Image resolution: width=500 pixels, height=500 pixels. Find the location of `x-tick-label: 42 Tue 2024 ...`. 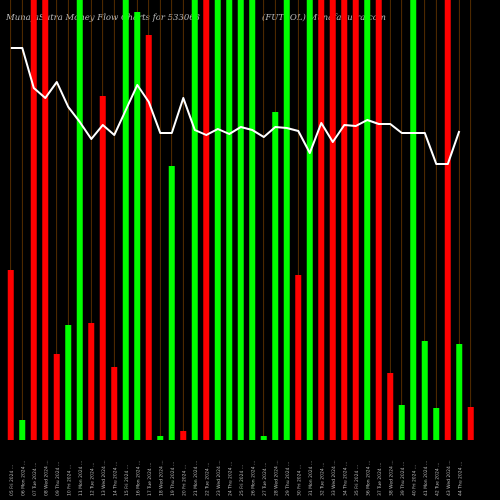

x-tick-label: 42 Tue 2024 ... is located at coordinates (437, 479).